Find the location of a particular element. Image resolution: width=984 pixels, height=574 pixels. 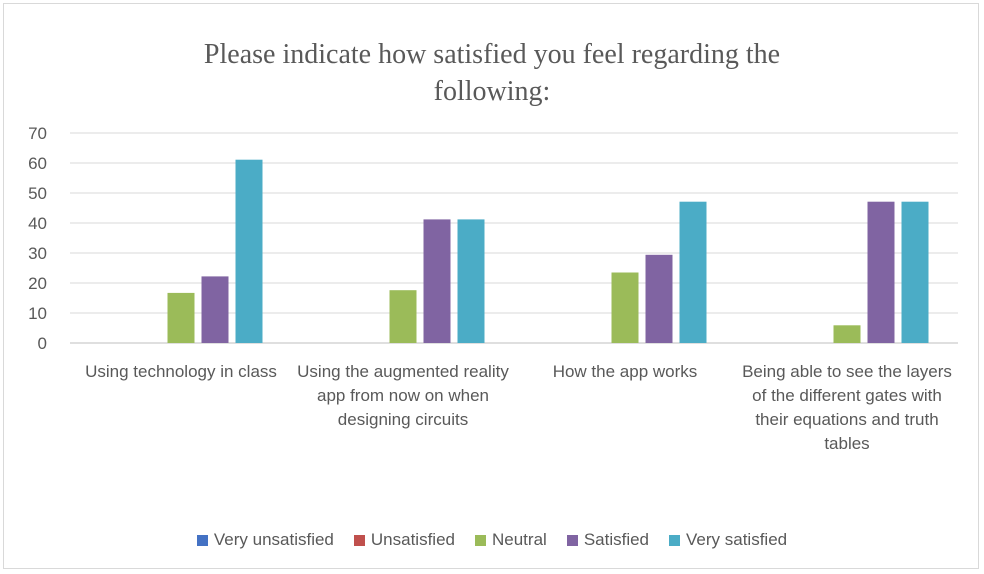

legend-item: Very unsatisfied is located at coordinates (265, 540).